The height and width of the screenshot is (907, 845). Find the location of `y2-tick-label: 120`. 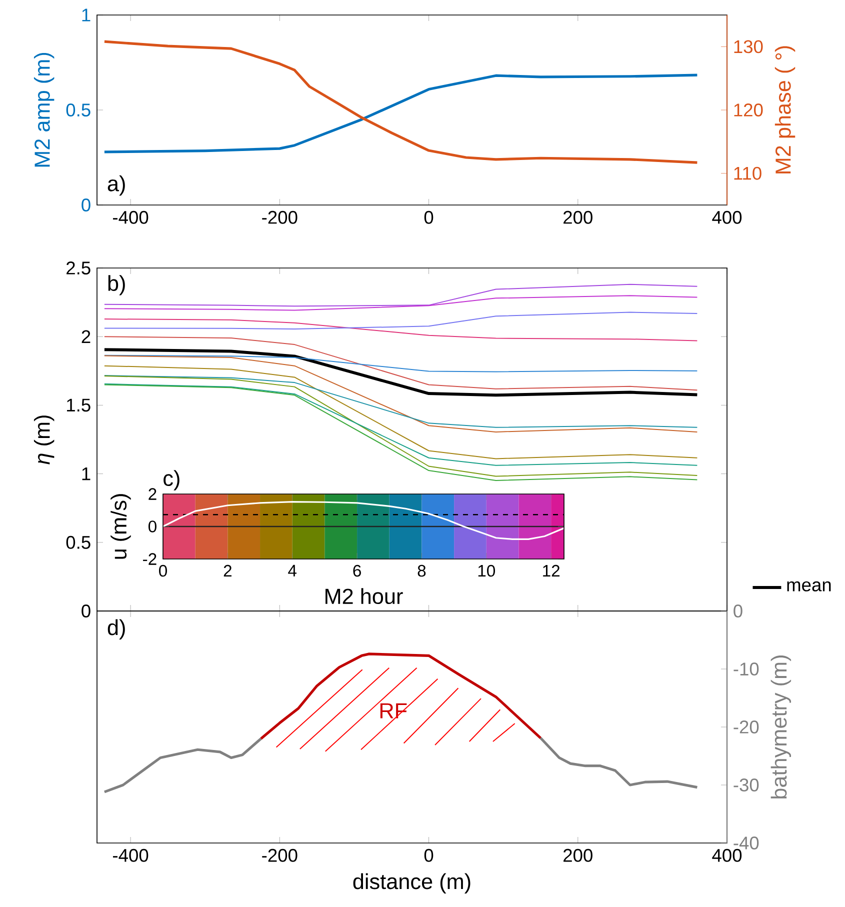

y2-tick-label: 120 is located at coordinates (748, 110).